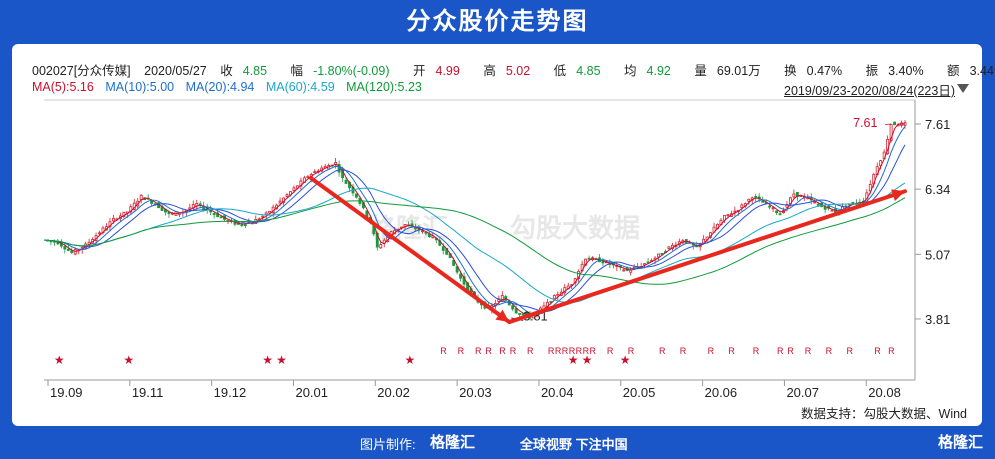  What do you see at coordinates (738, 71) in the screenshot?
I see `volume-value: 69.01万` at bounding box center [738, 71].